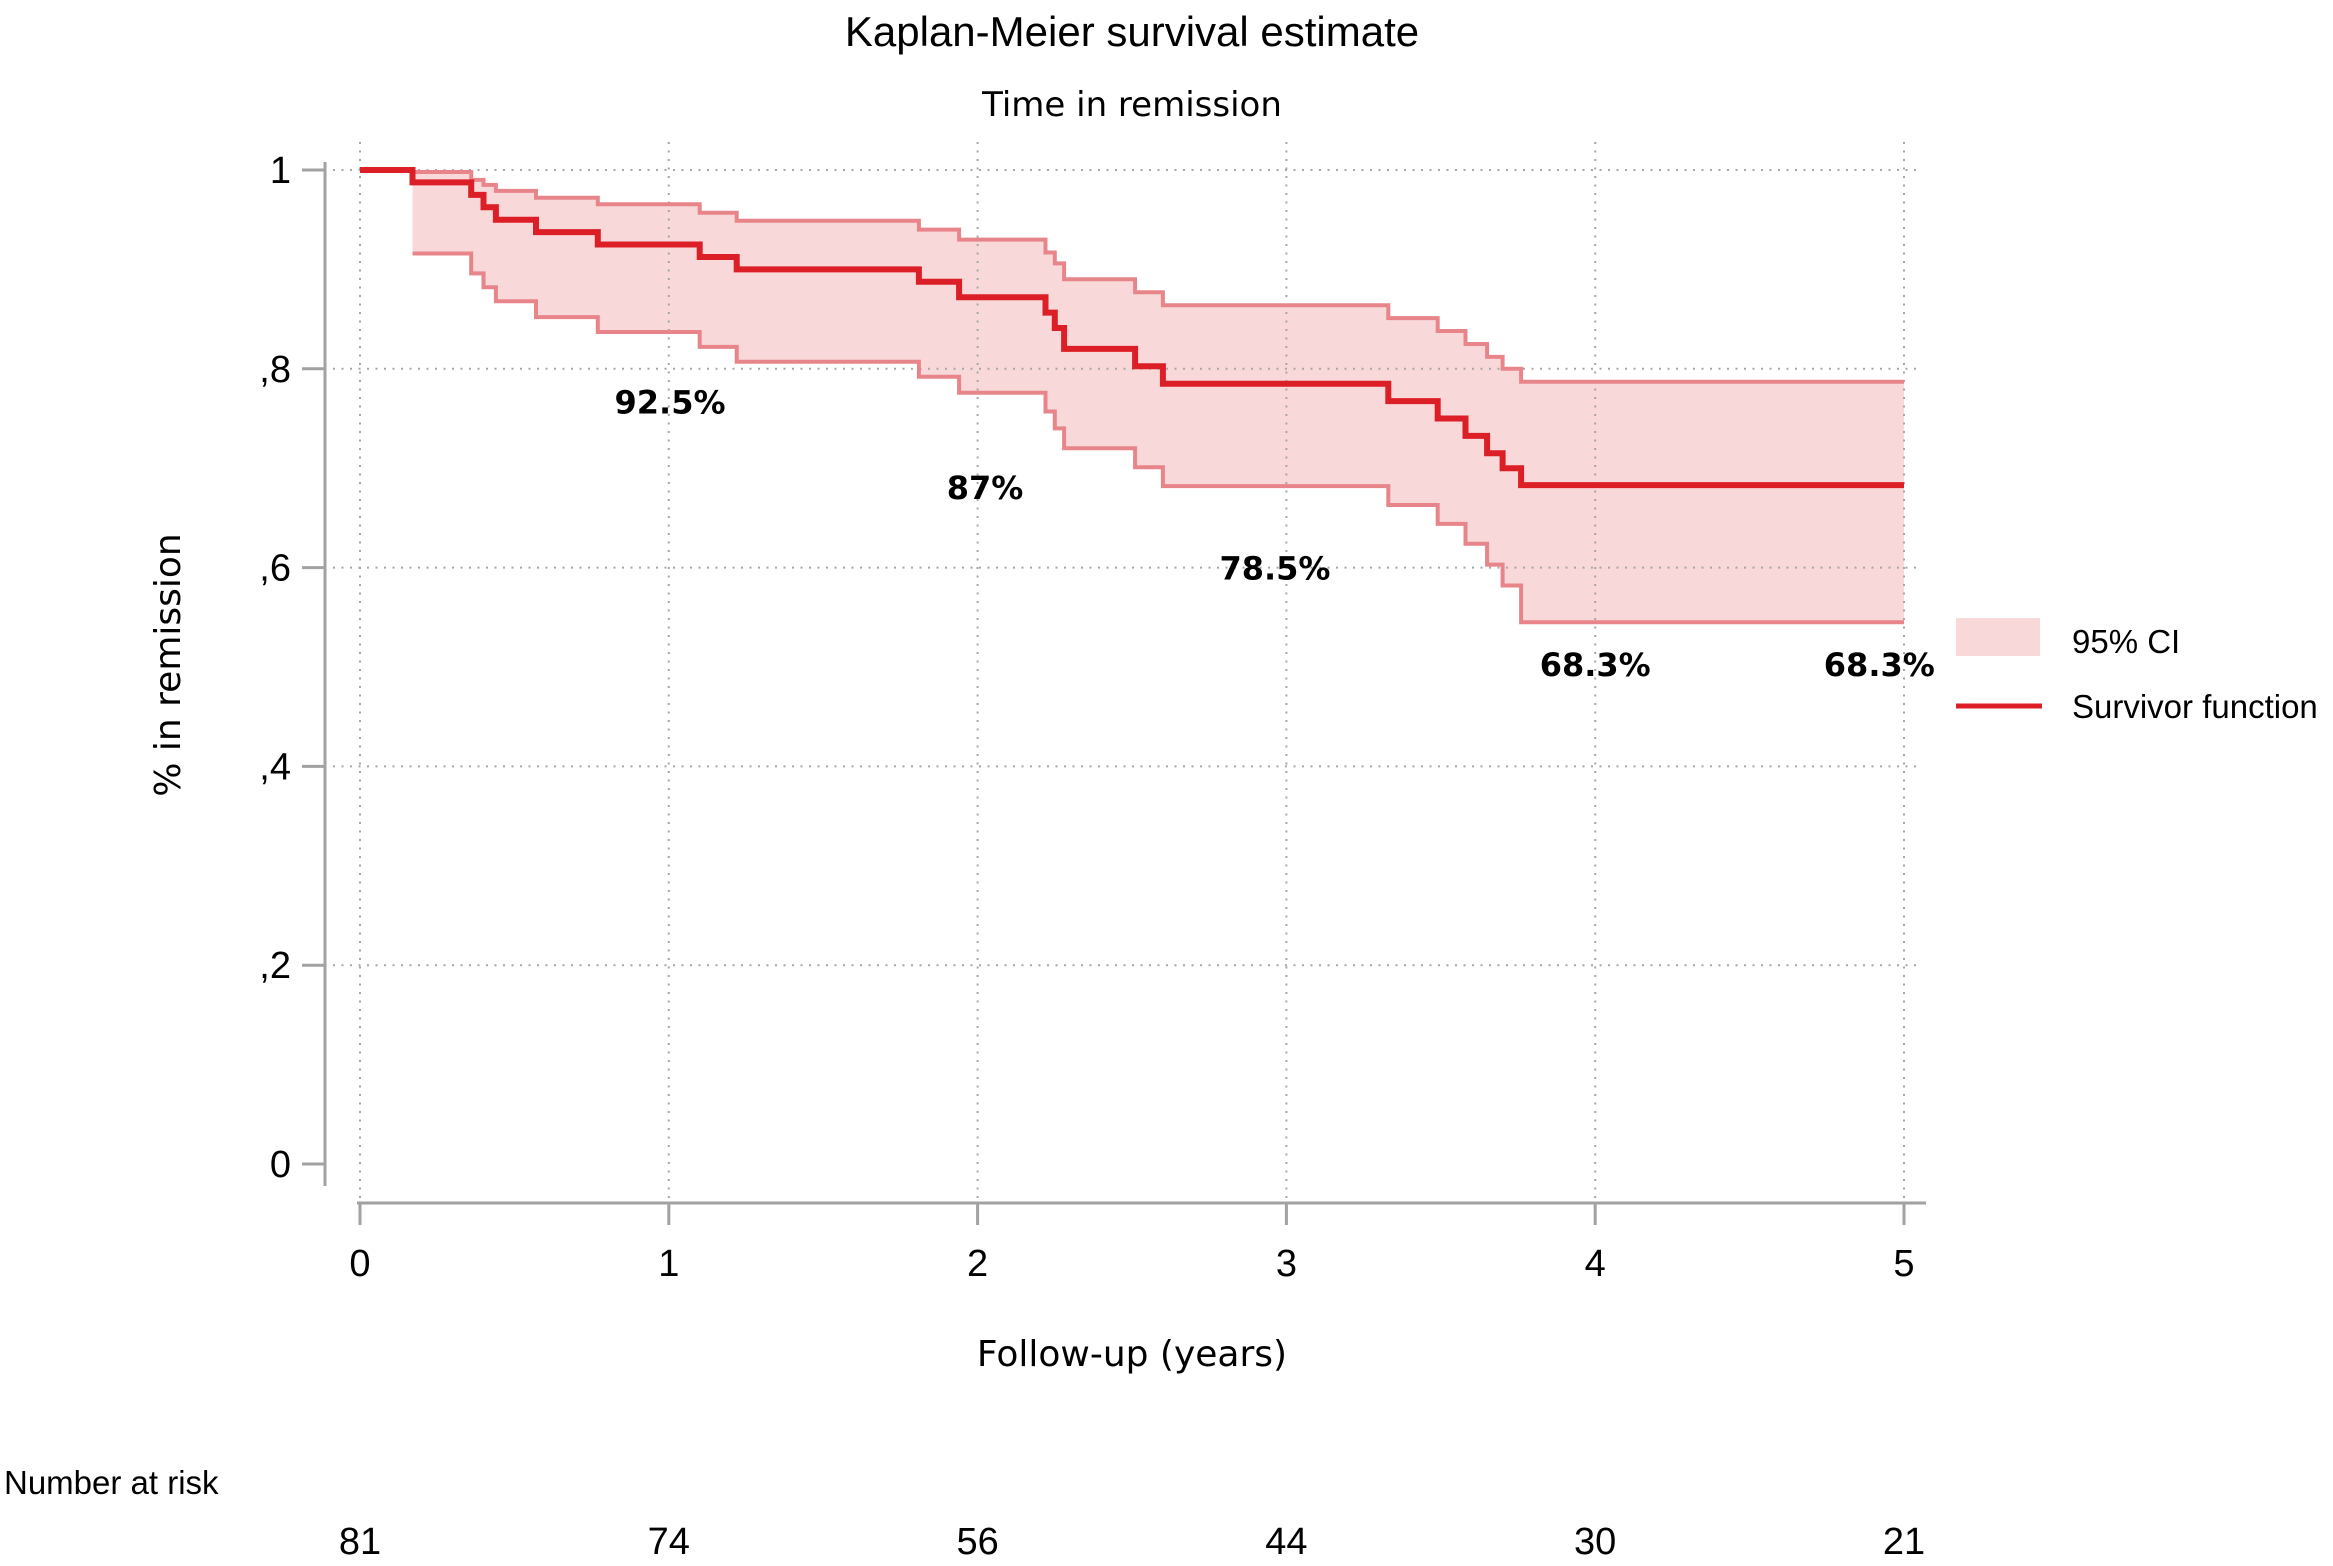 This screenshot has width=2333, height=1566. I want to click on annotation-label: 87%, so click(985, 488).